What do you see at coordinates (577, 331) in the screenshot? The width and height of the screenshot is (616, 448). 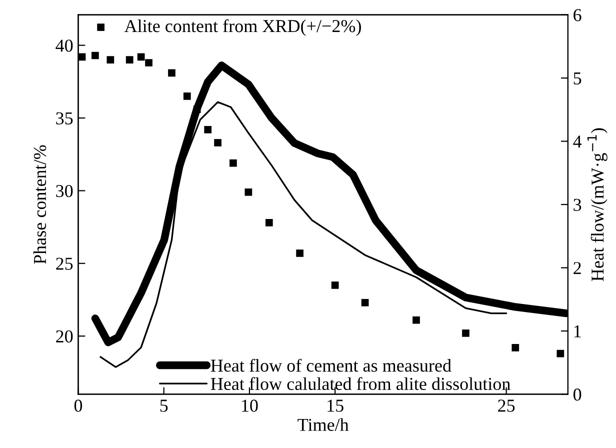 I see `y2-tick-label: 1` at bounding box center [577, 331].